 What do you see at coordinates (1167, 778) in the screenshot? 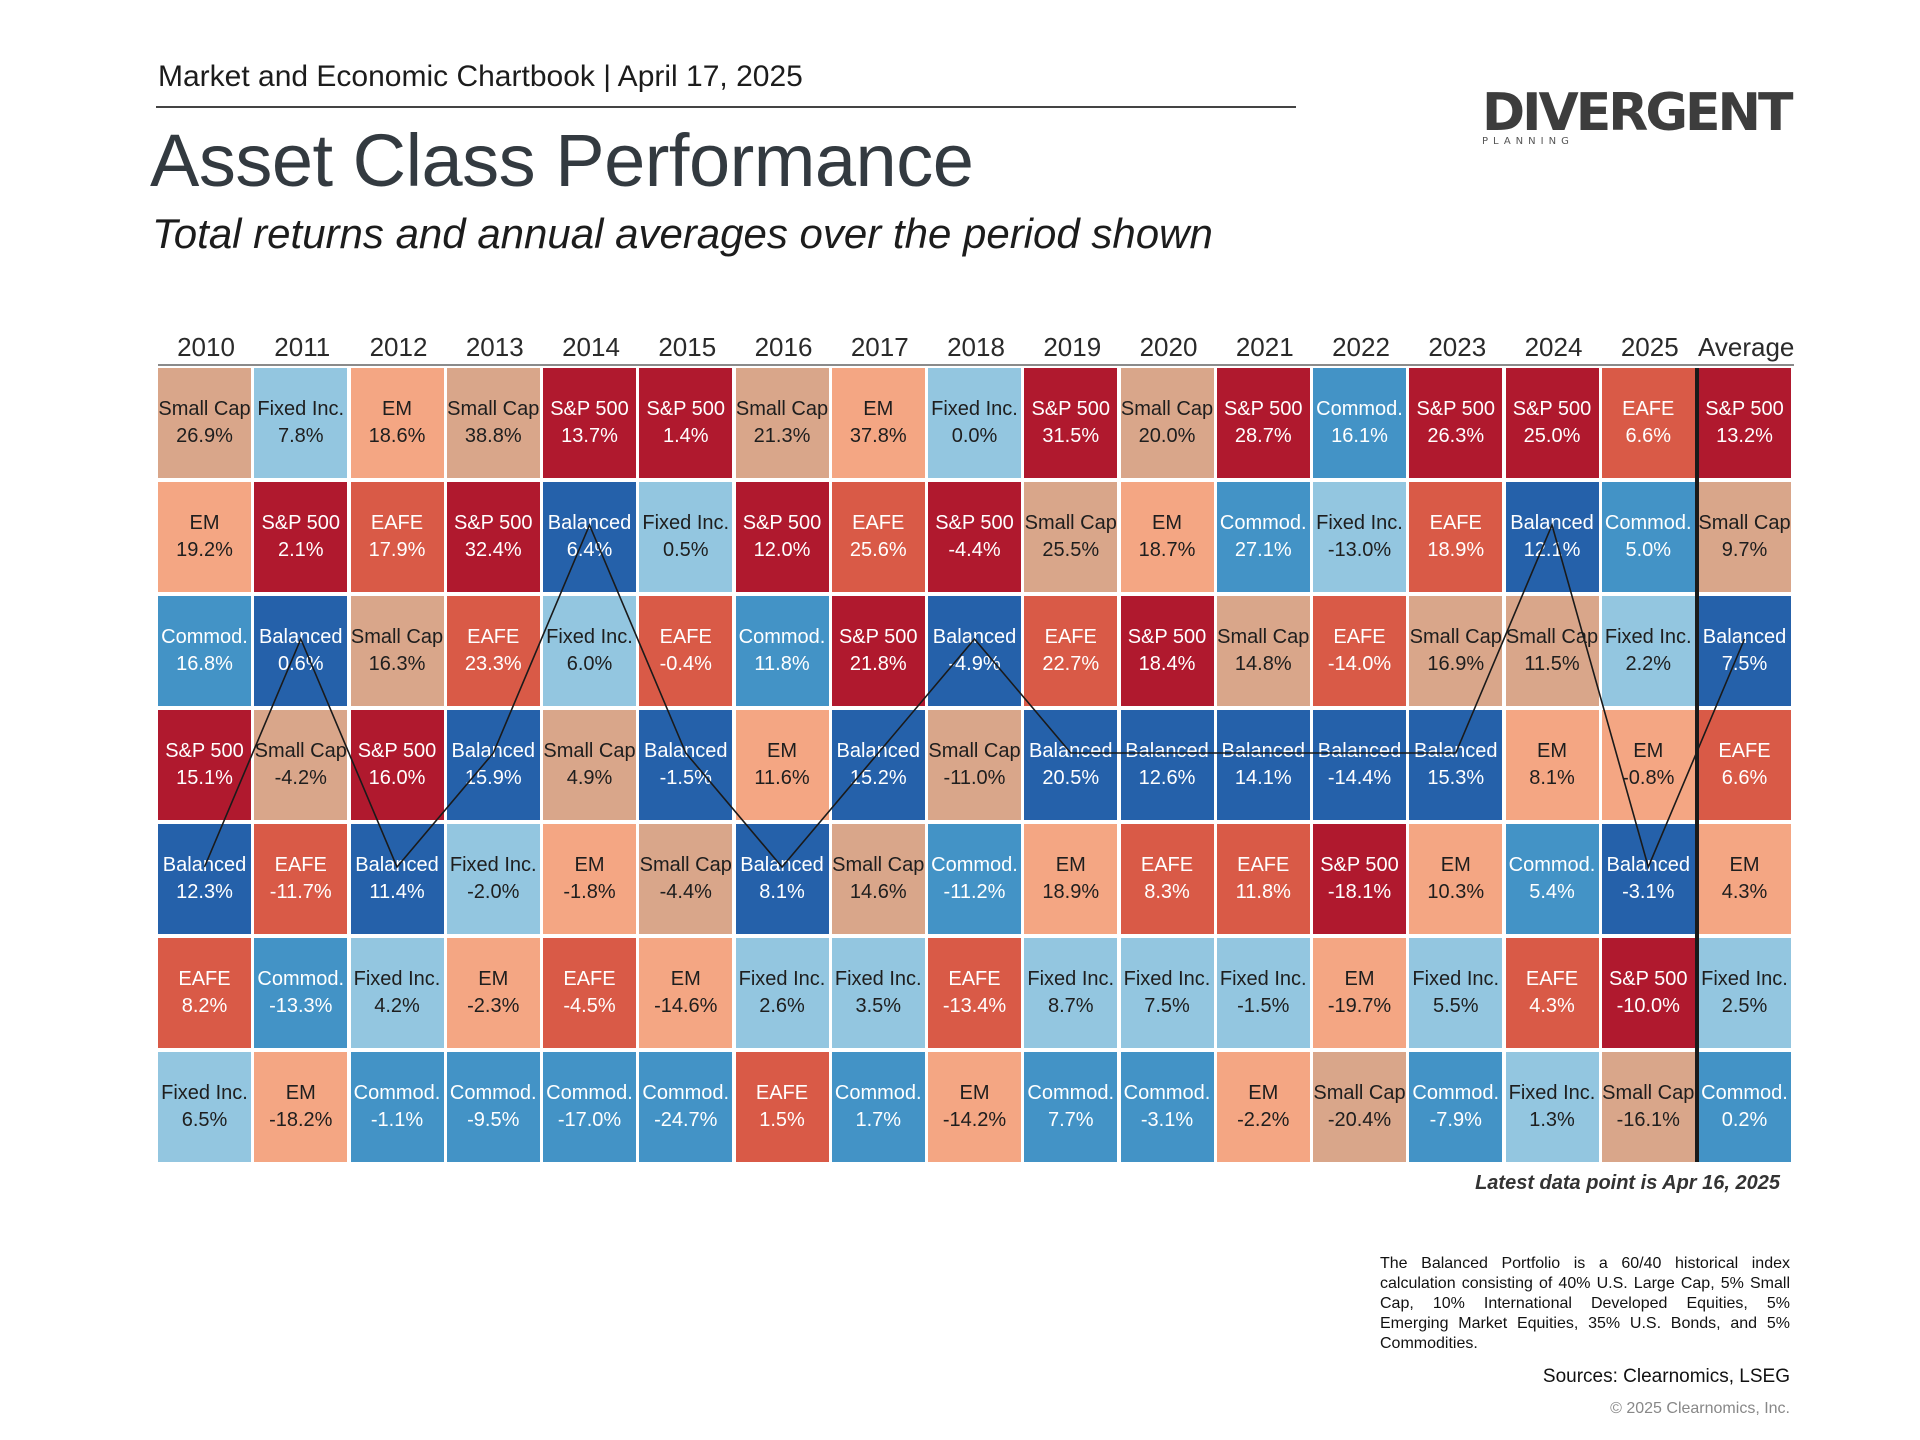
I see `cell-return-value: 12.6%` at bounding box center [1167, 778].